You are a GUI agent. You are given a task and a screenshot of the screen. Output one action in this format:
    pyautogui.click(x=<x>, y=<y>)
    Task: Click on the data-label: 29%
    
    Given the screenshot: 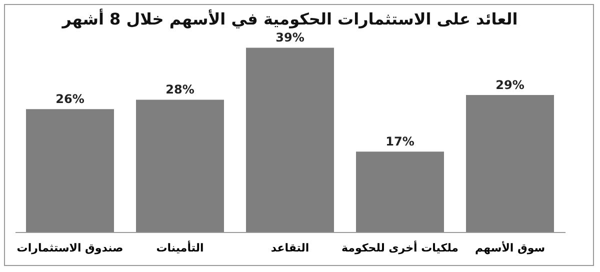 What is the action you would take?
    pyautogui.click(x=510, y=85)
    